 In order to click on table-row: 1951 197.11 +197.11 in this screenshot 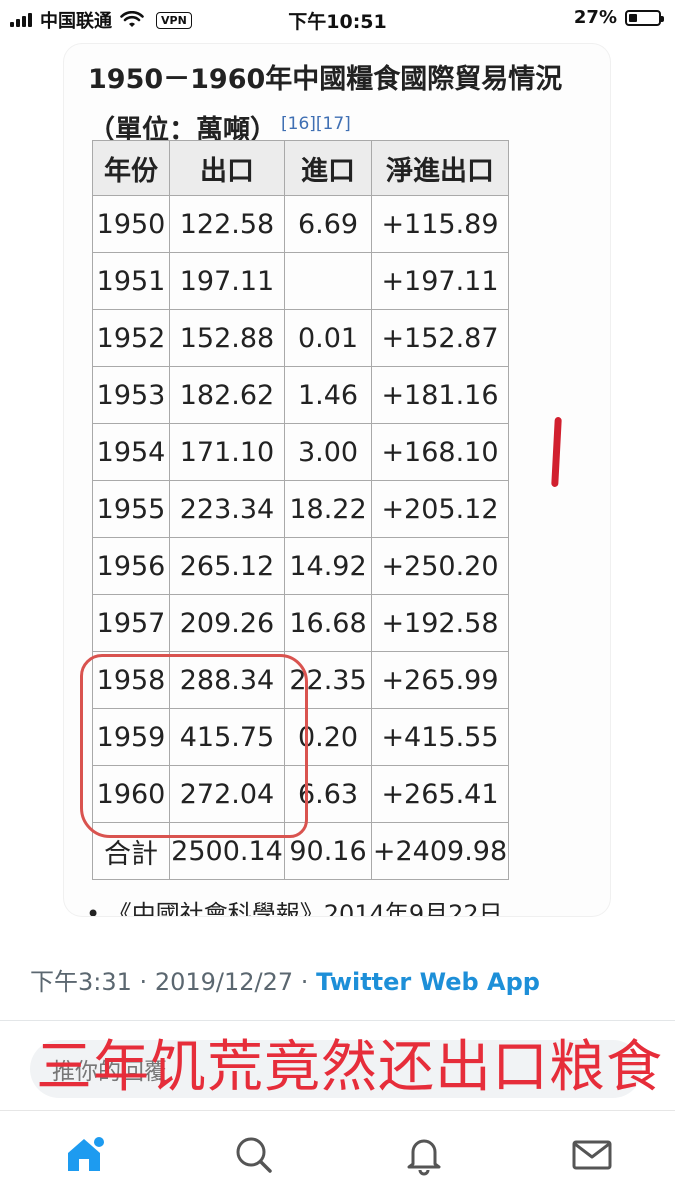, I will do `click(300, 281)`.